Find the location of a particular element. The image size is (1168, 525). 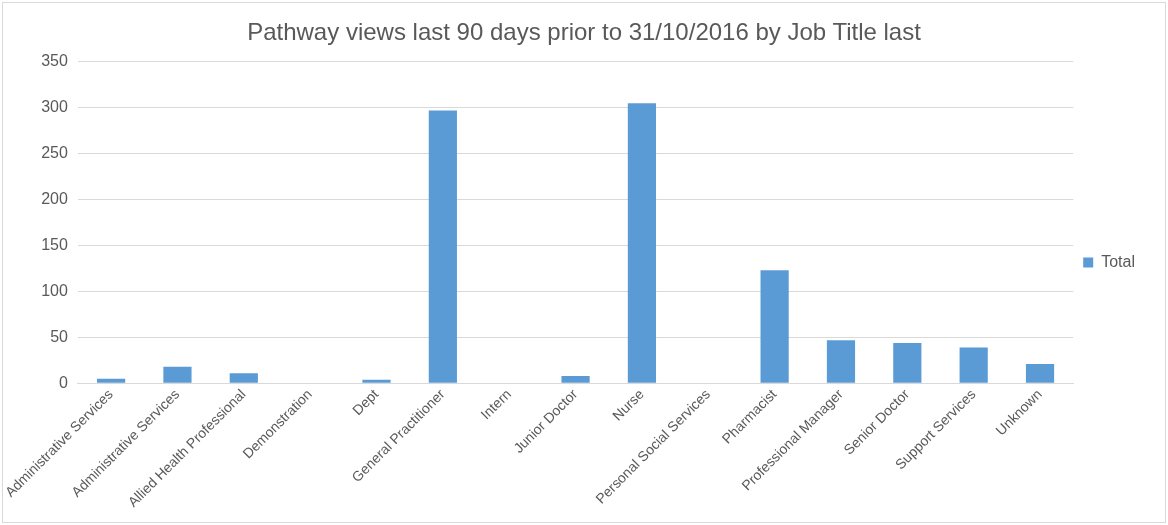

legend-label: Total is located at coordinates (1118, 261).